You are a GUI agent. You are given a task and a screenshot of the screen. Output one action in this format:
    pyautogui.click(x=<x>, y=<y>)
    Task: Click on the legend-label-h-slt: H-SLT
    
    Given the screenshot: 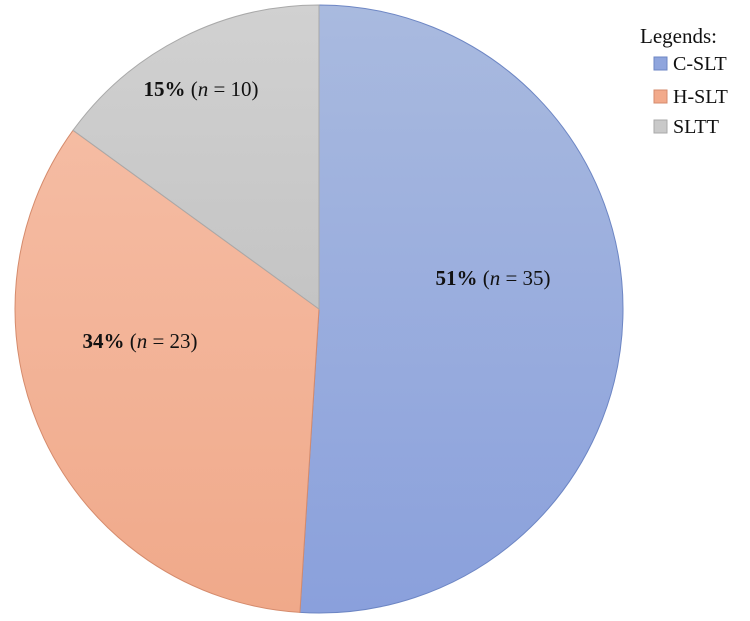 What is the action you would take?
    pyautogui.click(x=700, y=97)
    